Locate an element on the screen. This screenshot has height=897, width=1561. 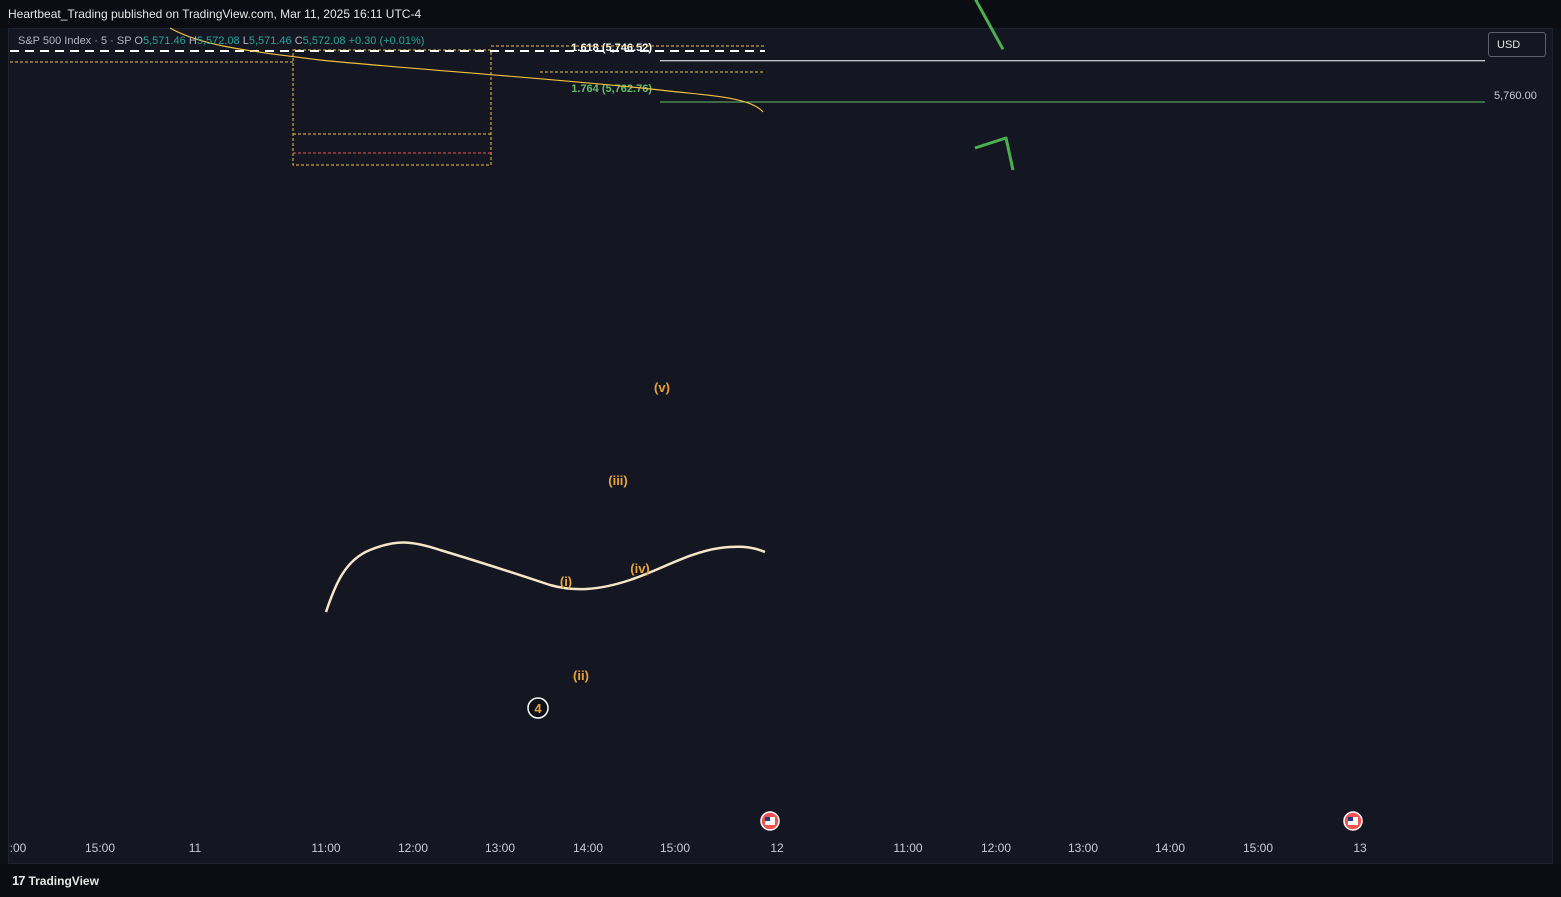
elliott-wave-label: (ii) is located at coordinates (581, 675).